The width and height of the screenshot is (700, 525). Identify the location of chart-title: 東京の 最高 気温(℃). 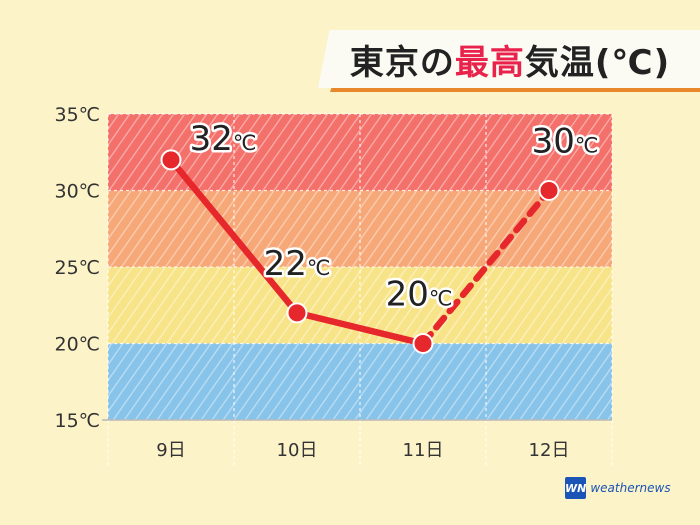
(510, 59).